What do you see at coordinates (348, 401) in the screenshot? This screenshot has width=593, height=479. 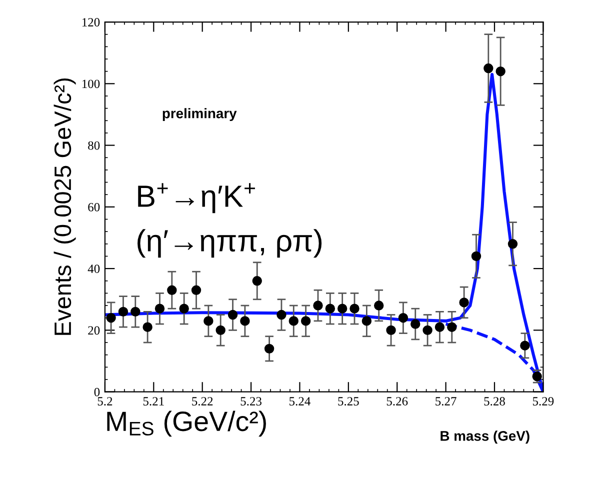 I see `x-tick-label: 5.25` at bounding box center [348, 401].